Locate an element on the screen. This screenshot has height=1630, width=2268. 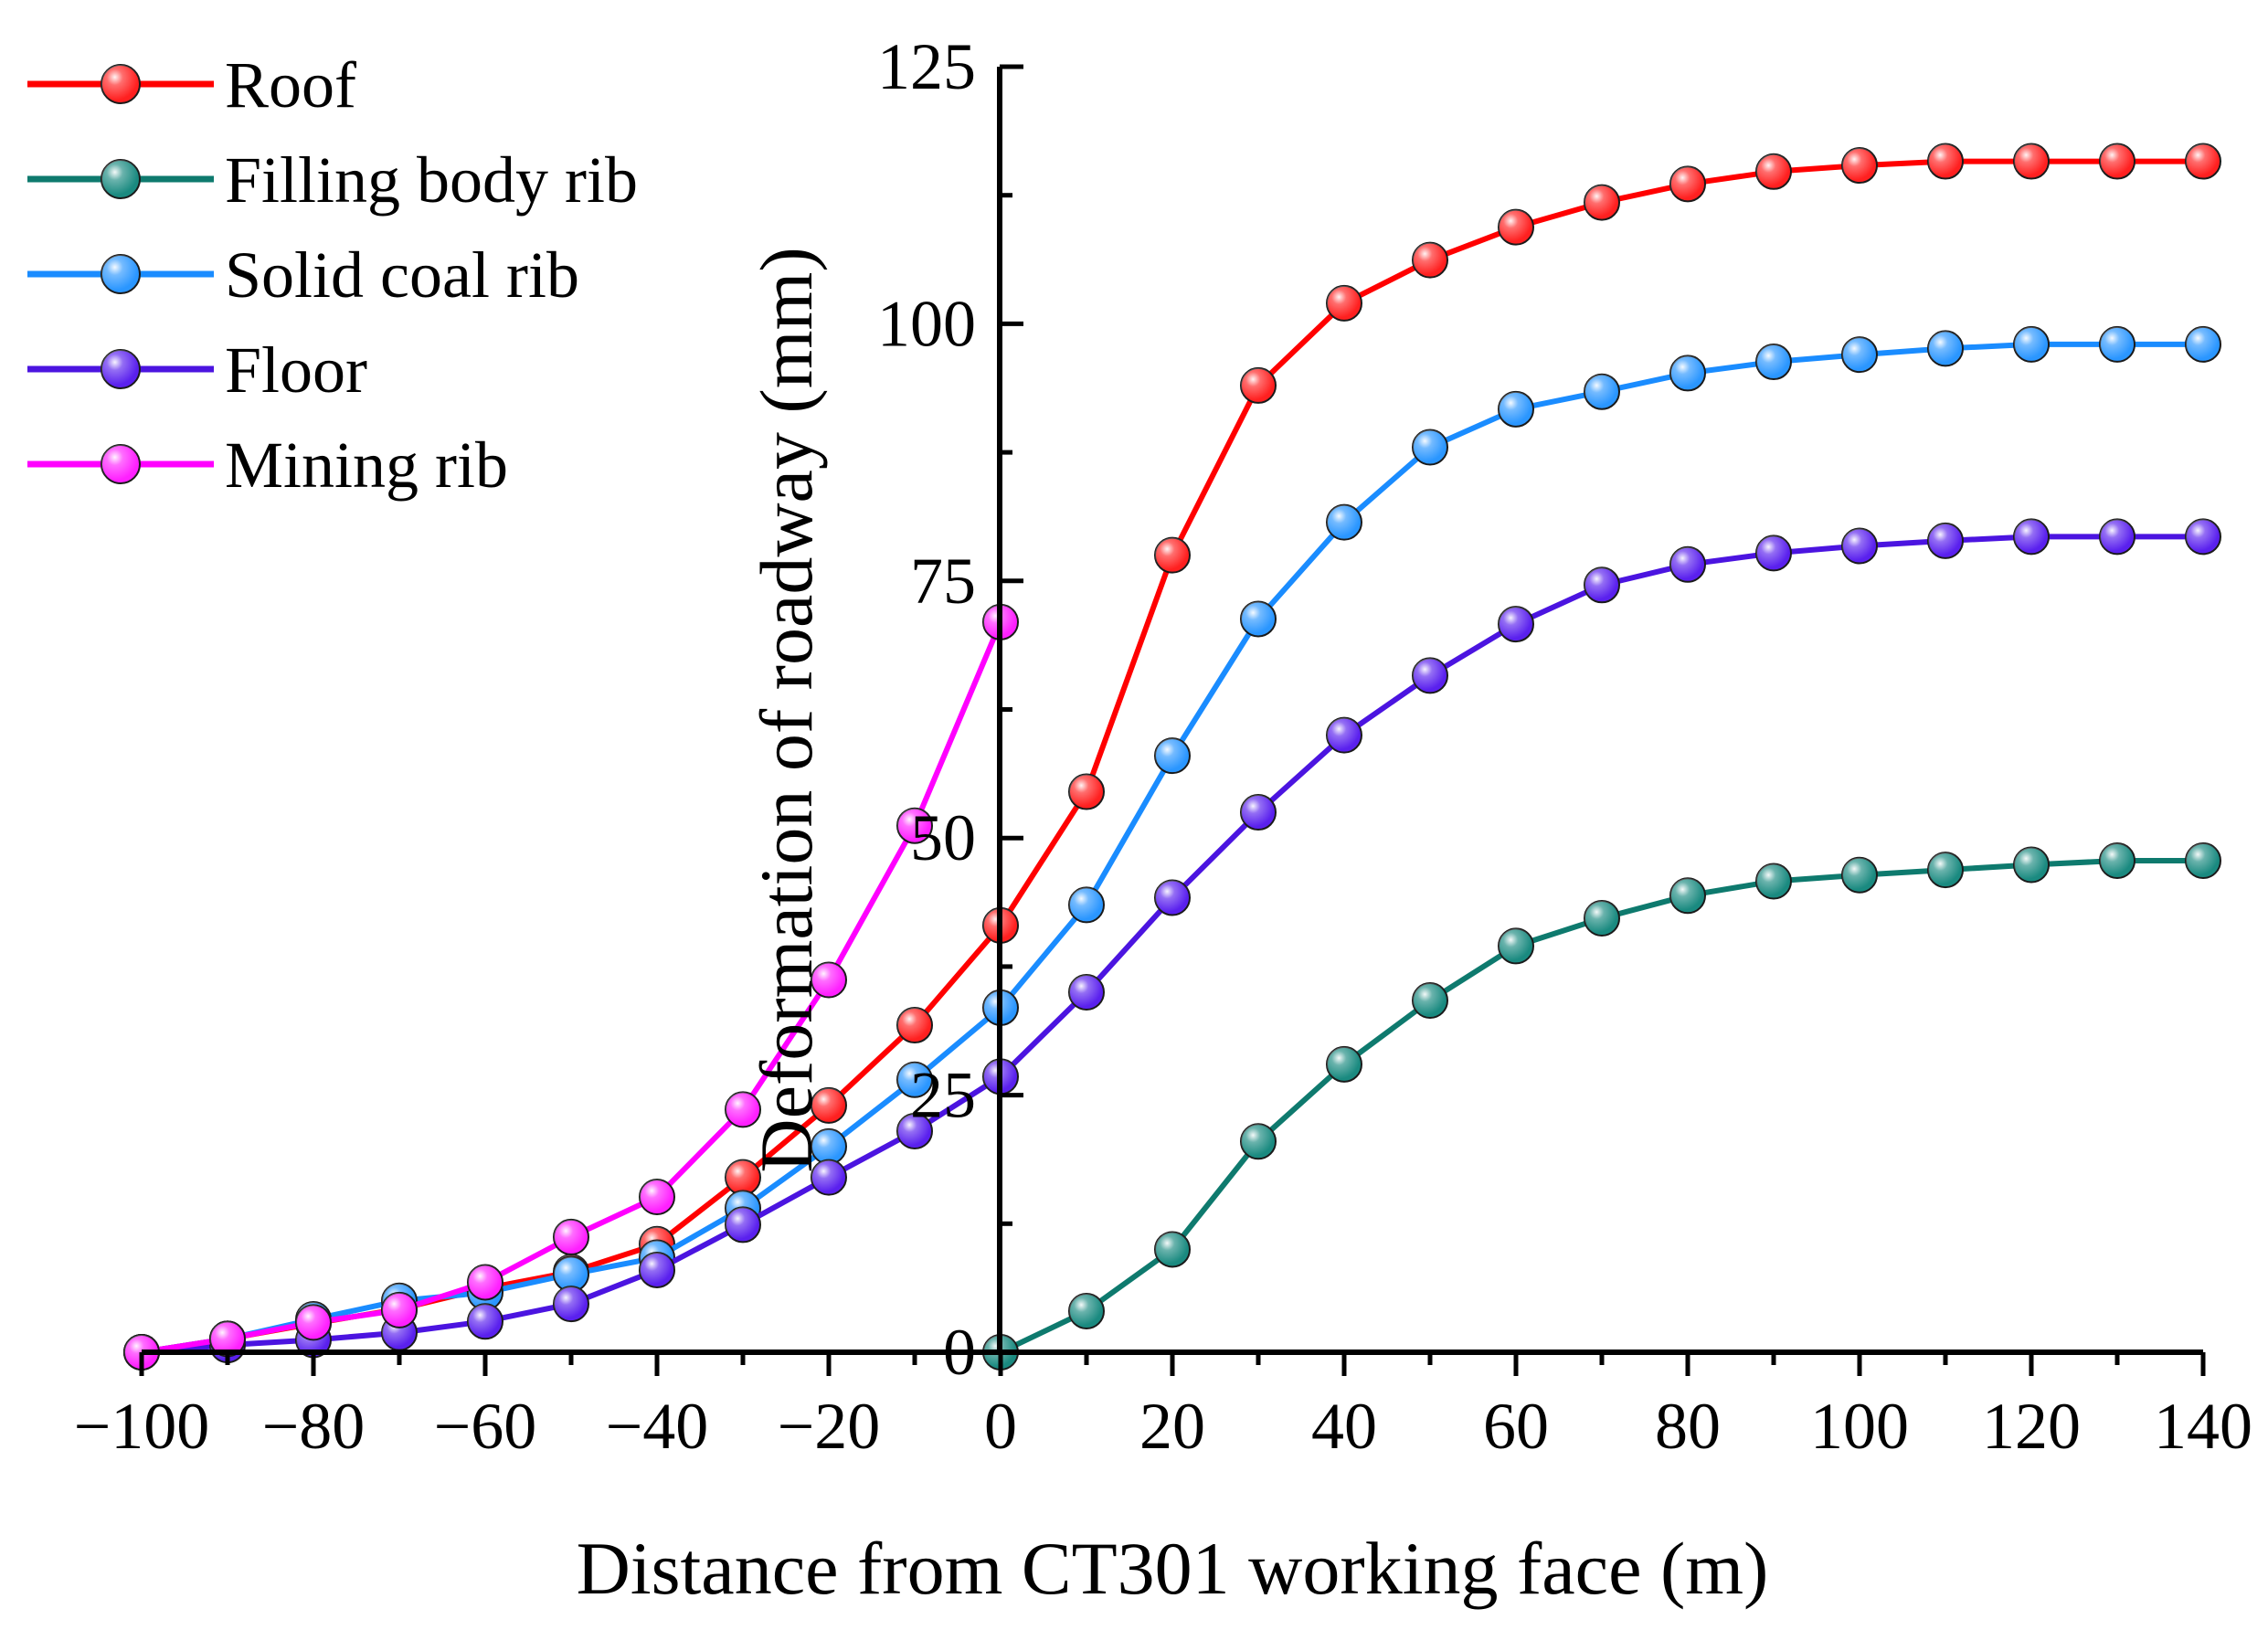
x-ticks: −100 −80 −60 −40 −20 0 20 40 60 80 100 120 140 is located at coordinates (1163, 1407).